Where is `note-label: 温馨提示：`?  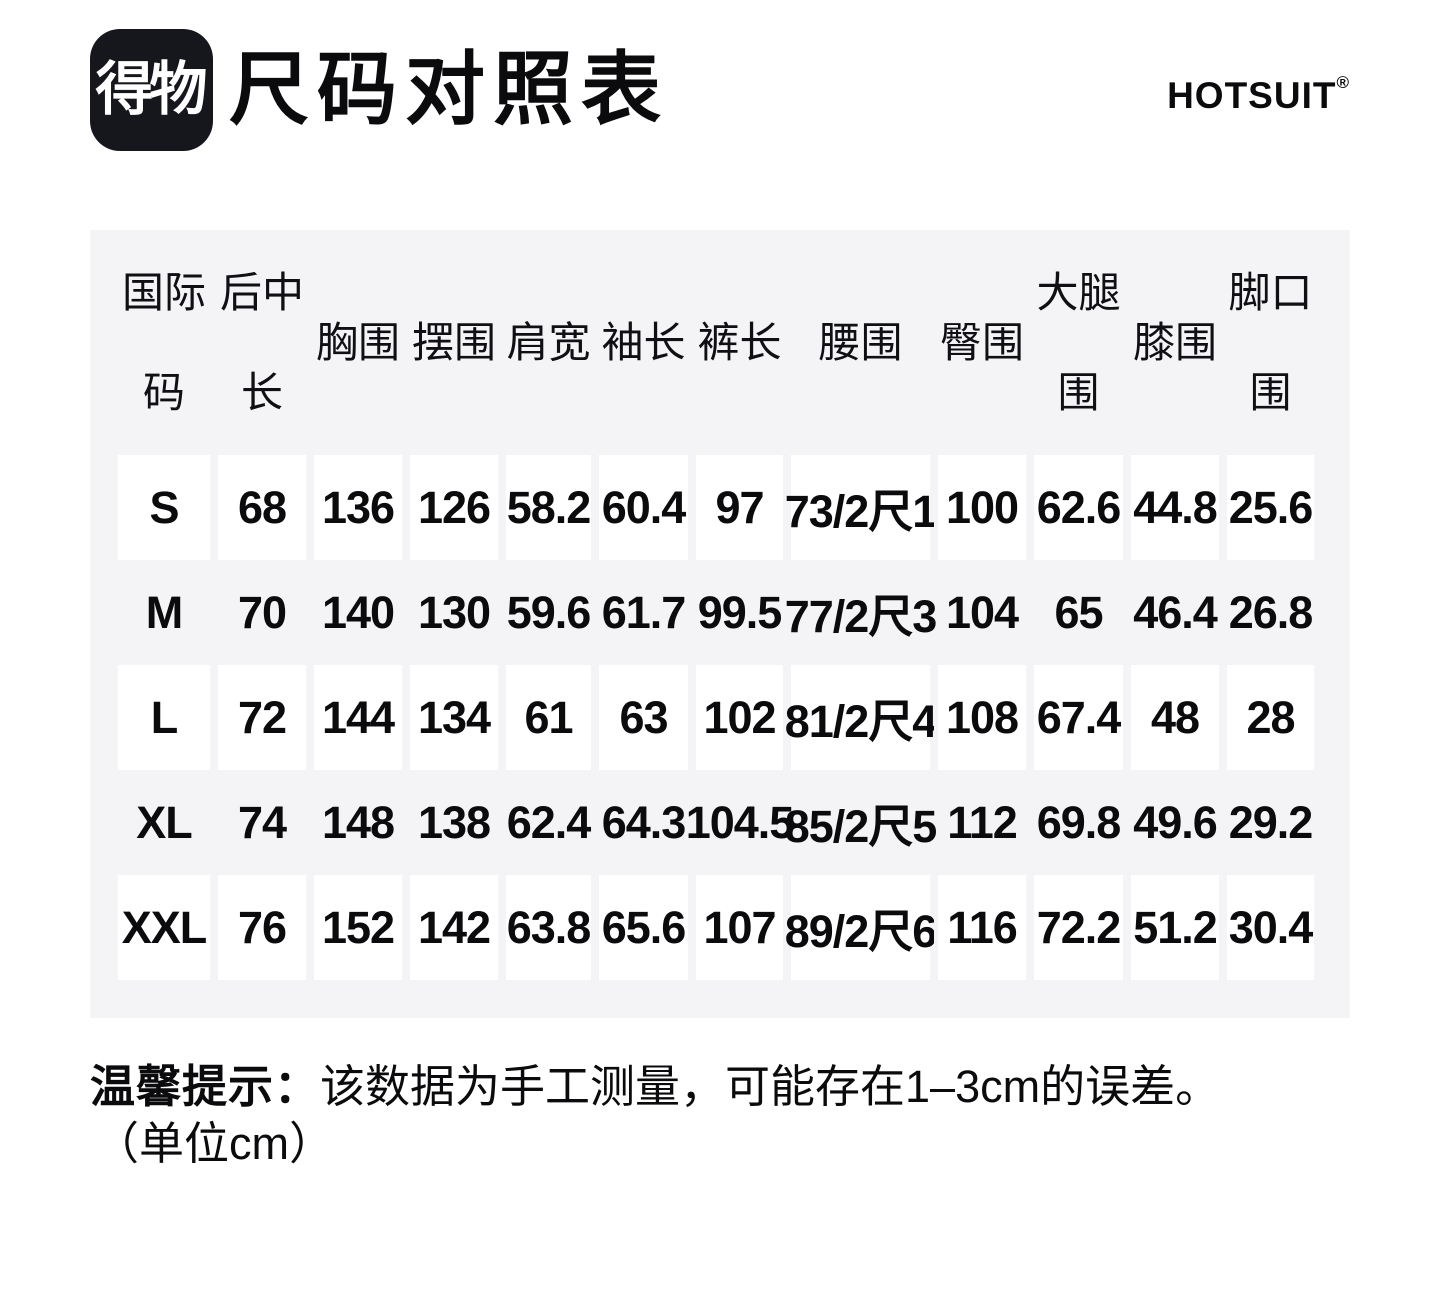 note-label: 温馨提示： is located at coordinates (205, 1086).